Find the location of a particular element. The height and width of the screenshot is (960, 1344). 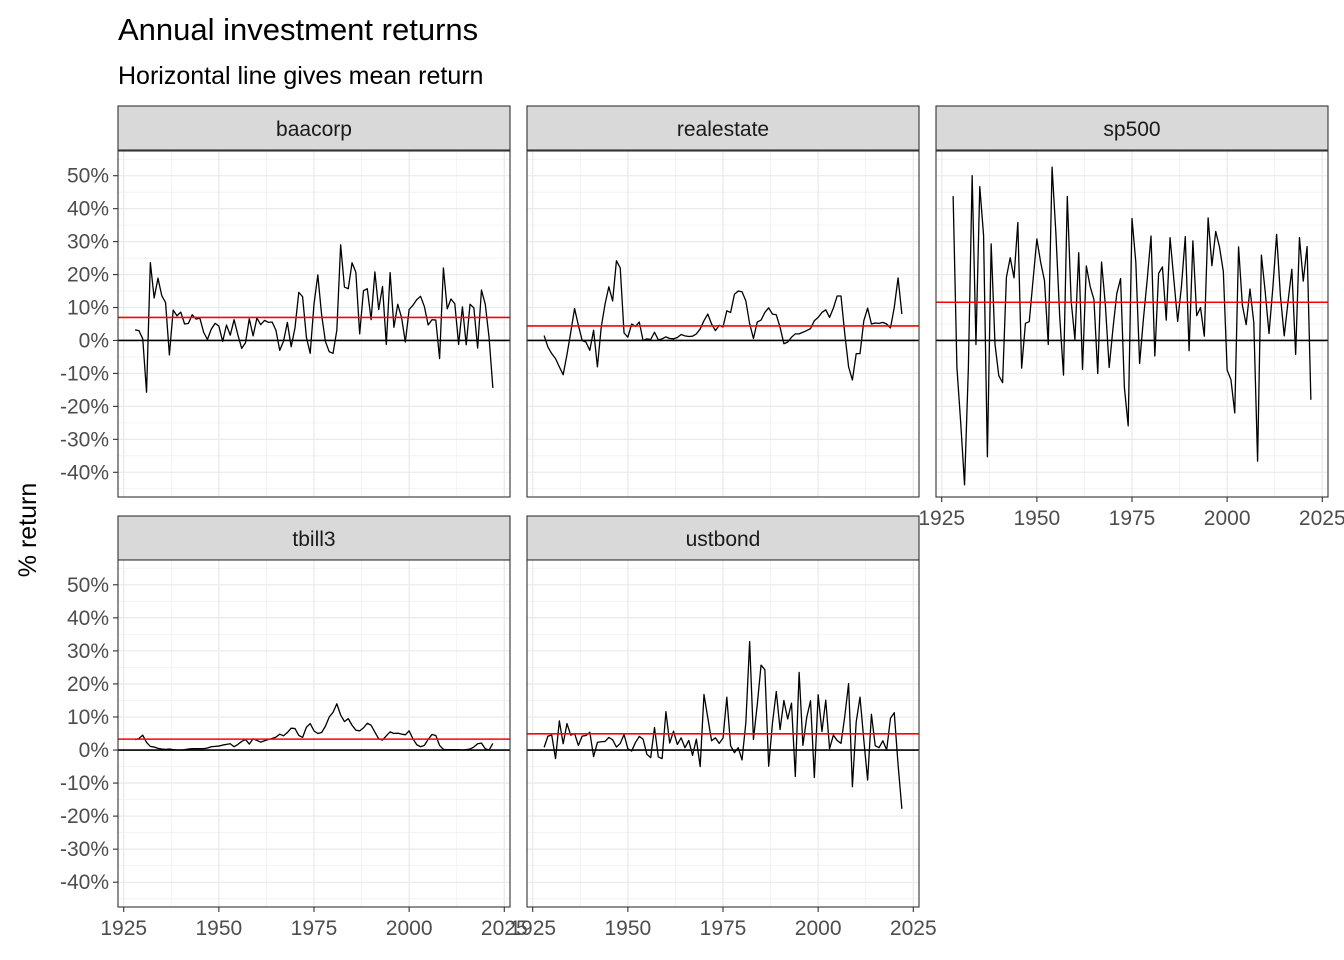

panel-baacorp: baacorp 50% 40% 30% 20% 10% 0% -10% -20% -30% -40% is located at coordinates (285, 301).